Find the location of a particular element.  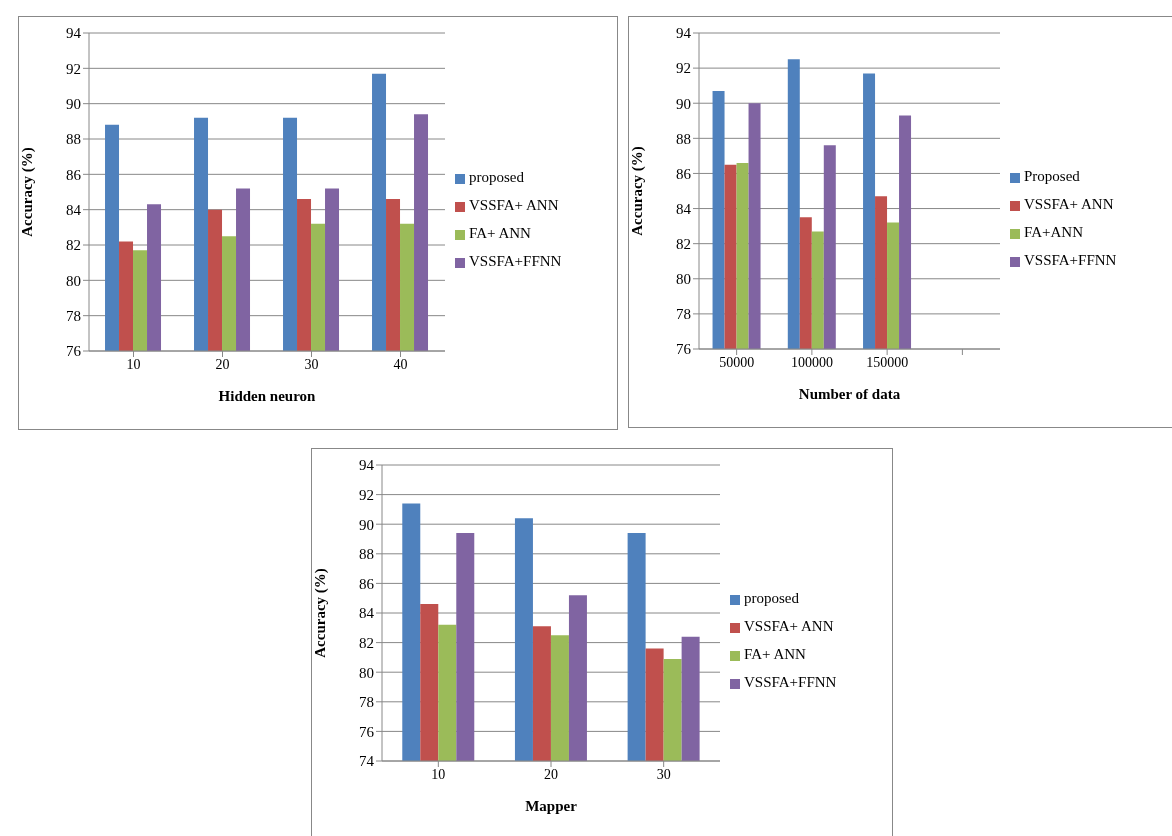

x-tick-label: 150000 is located at coordinates (887, 362).